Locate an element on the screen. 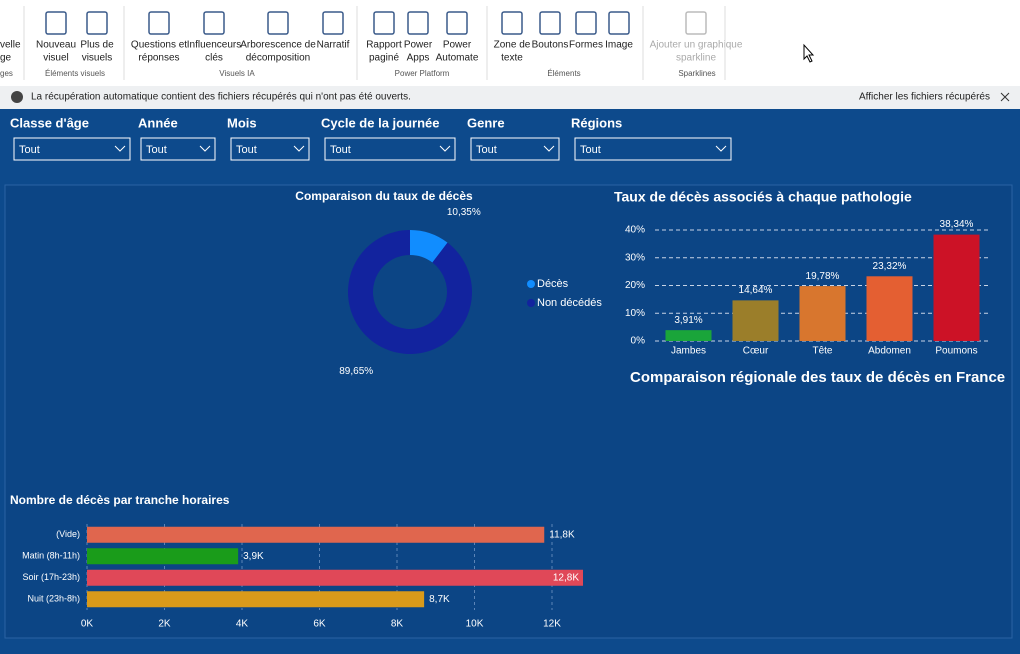 This screenshot has width=1020, height=654. notification-action: Afficher les fichiers récupérés is located at coordinates (924, 97).